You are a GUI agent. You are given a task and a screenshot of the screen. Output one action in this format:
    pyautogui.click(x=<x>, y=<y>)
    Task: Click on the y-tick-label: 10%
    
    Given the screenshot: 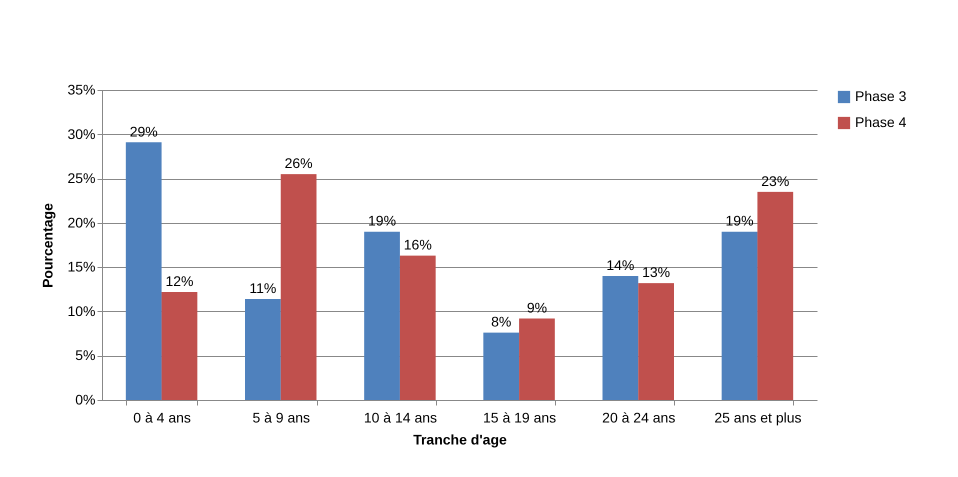 What is the action you would take?
    pyautogui.click(x=81, y=310)
    